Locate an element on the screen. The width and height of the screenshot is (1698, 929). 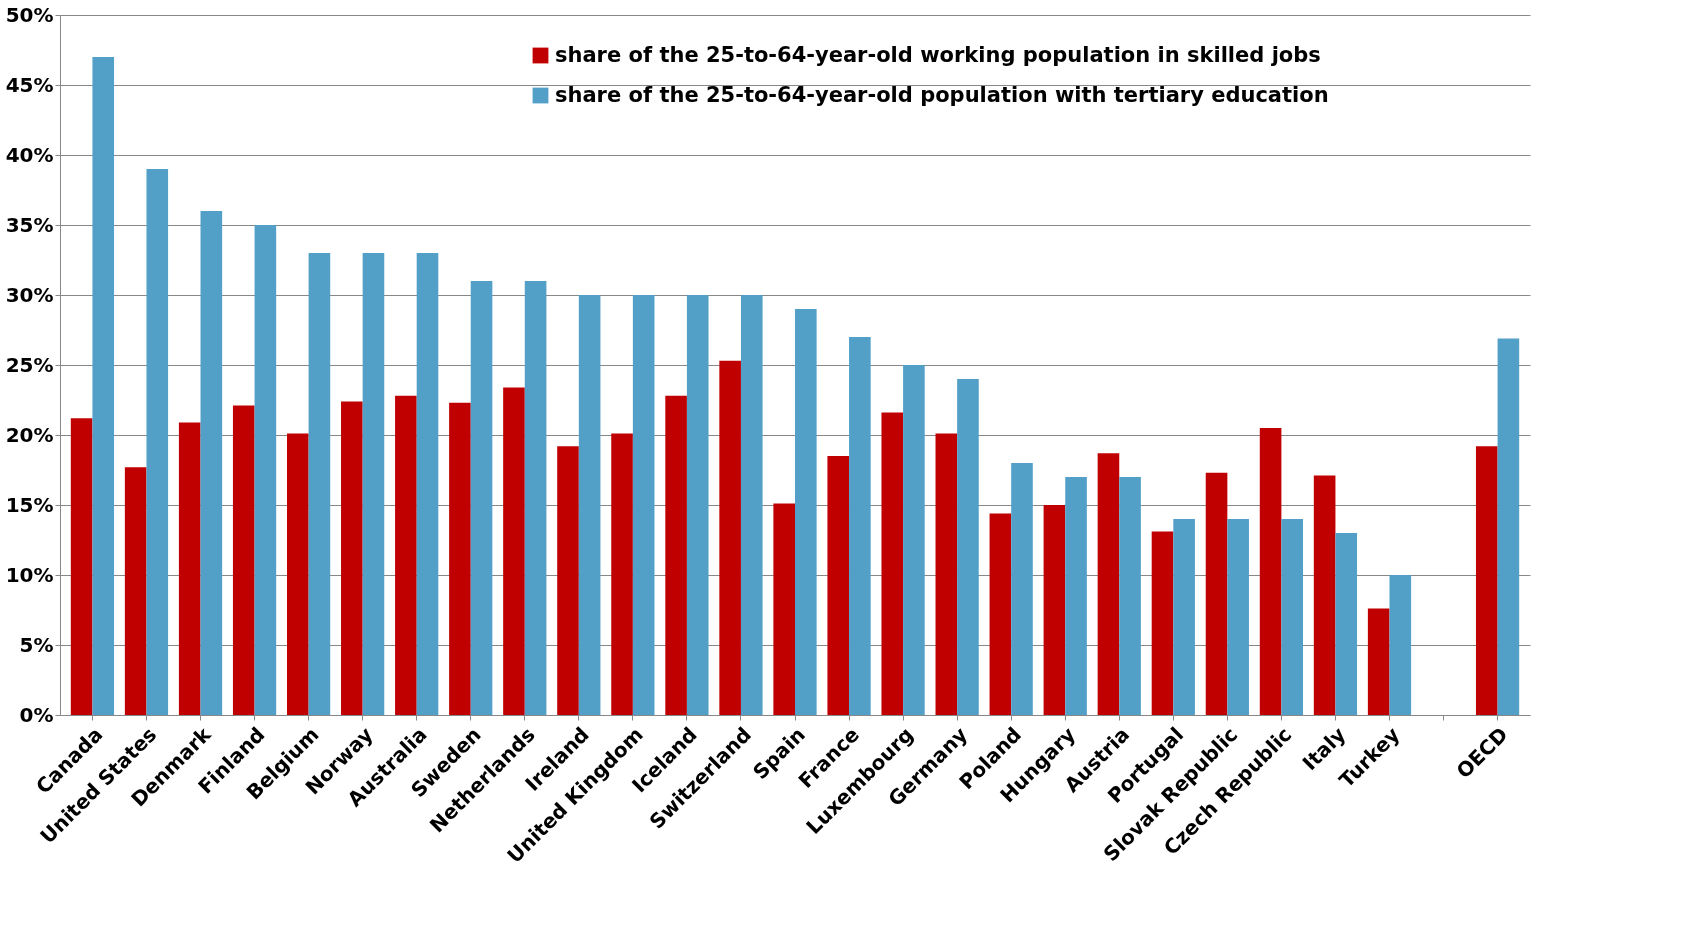
y-tick-label: 25% is located at coordinates (29, 364).